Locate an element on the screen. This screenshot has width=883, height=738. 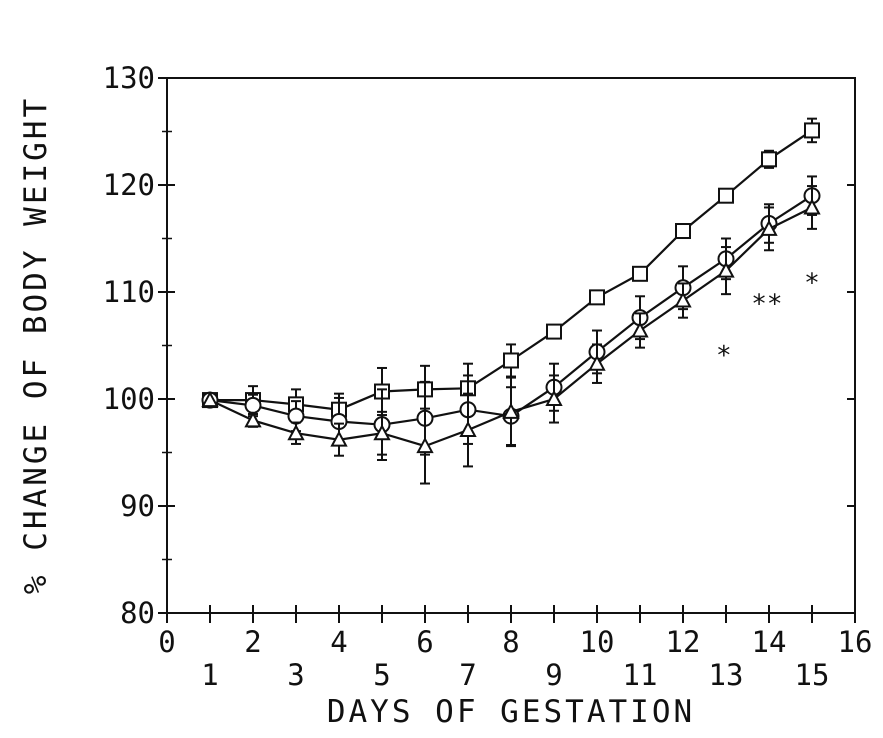
annotation-layer: **** is located at coordinates (768, 319).